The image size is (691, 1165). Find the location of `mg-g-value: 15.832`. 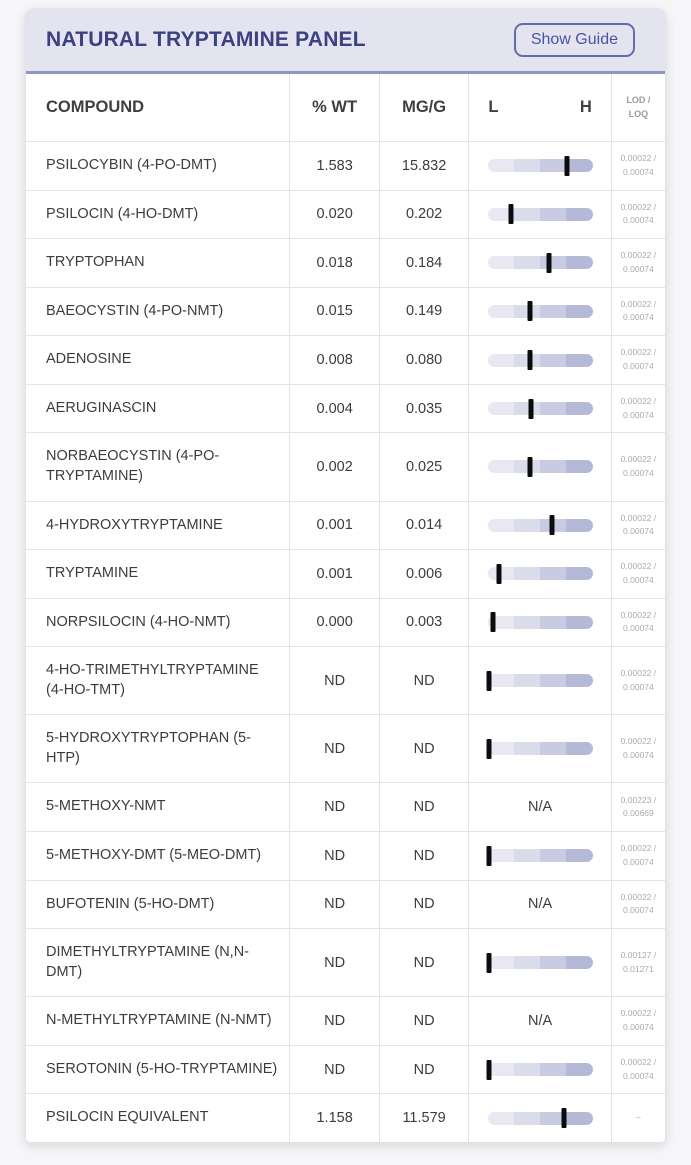

mg-g-value: 15.832 is located at coordinates (423, 166).